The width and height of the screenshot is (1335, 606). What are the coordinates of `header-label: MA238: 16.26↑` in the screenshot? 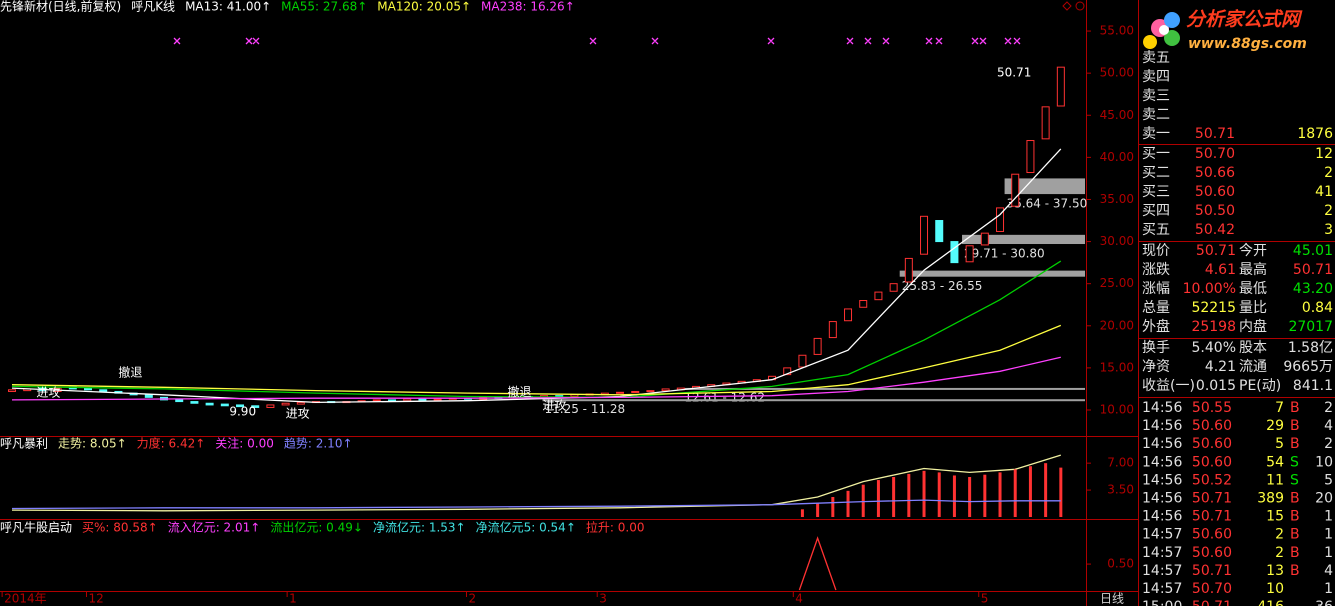 It's located at (528, 7).